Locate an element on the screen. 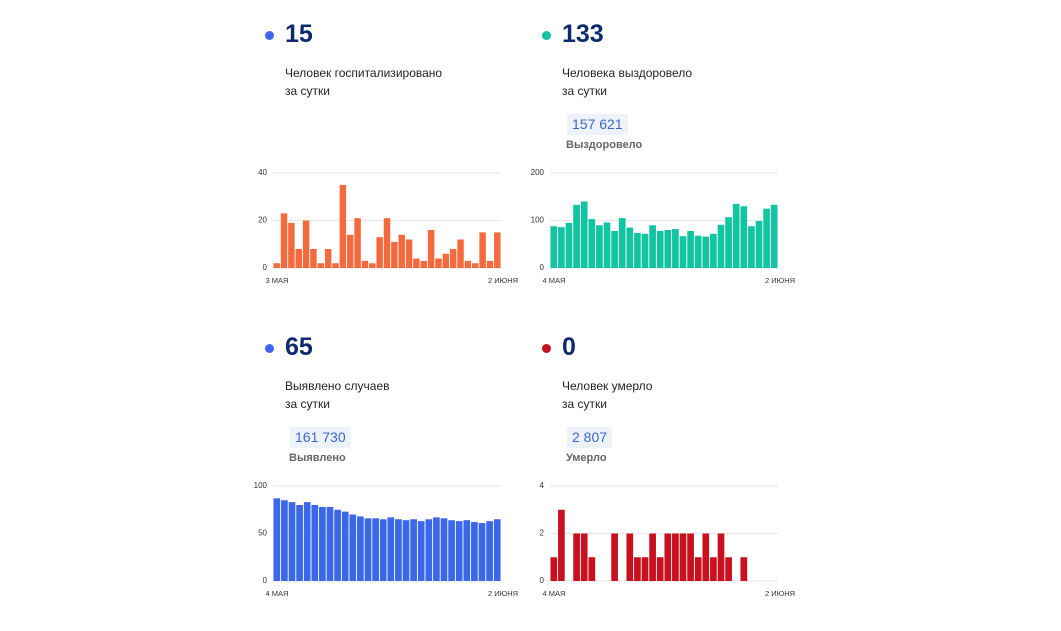  daily-description: Человека выздоровело за сутки is located at coordinates (682, 82).